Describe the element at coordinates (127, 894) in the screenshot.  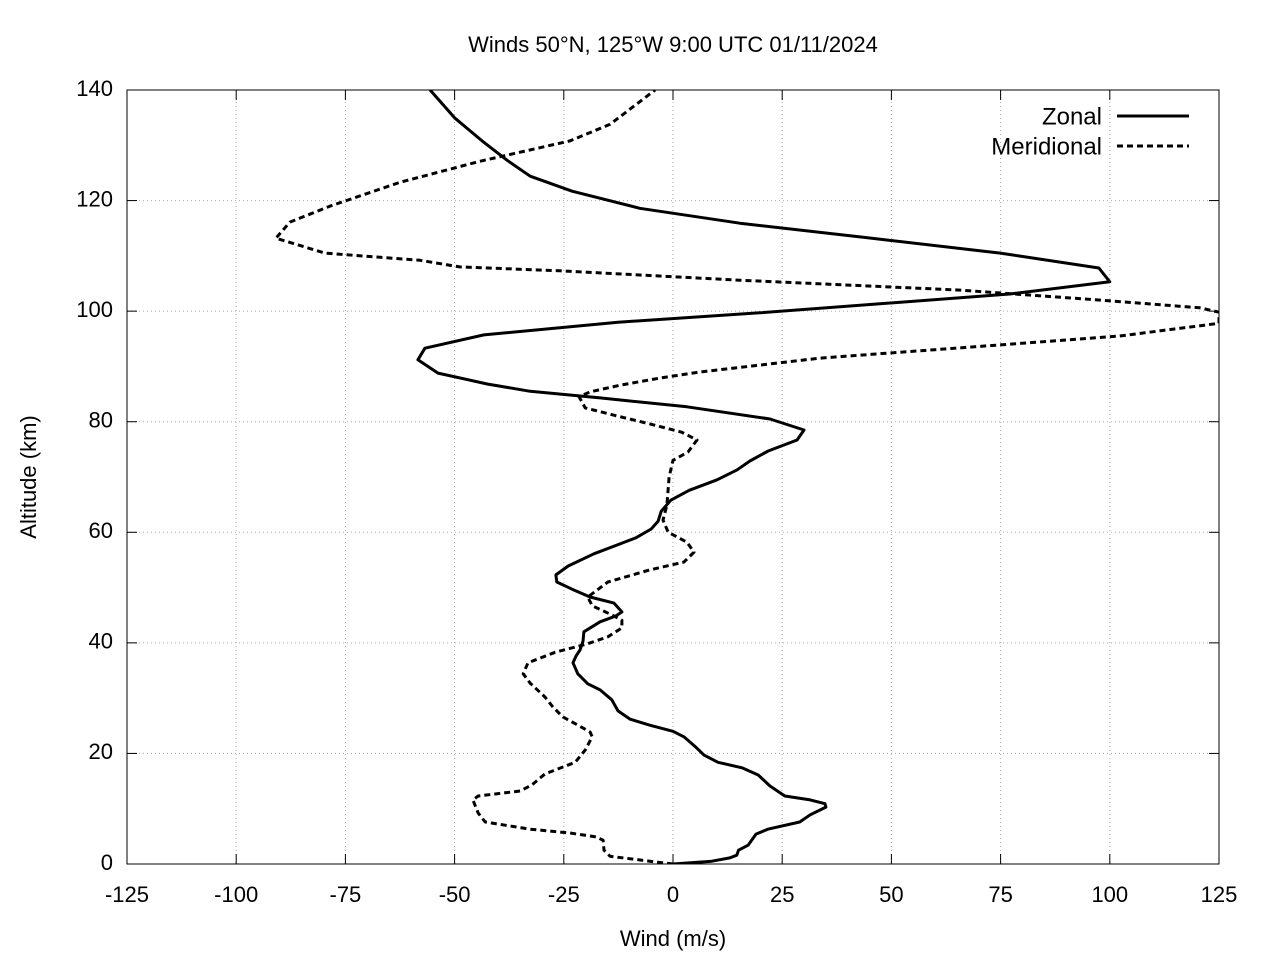
I see `x-tick-label: -125` at that location.